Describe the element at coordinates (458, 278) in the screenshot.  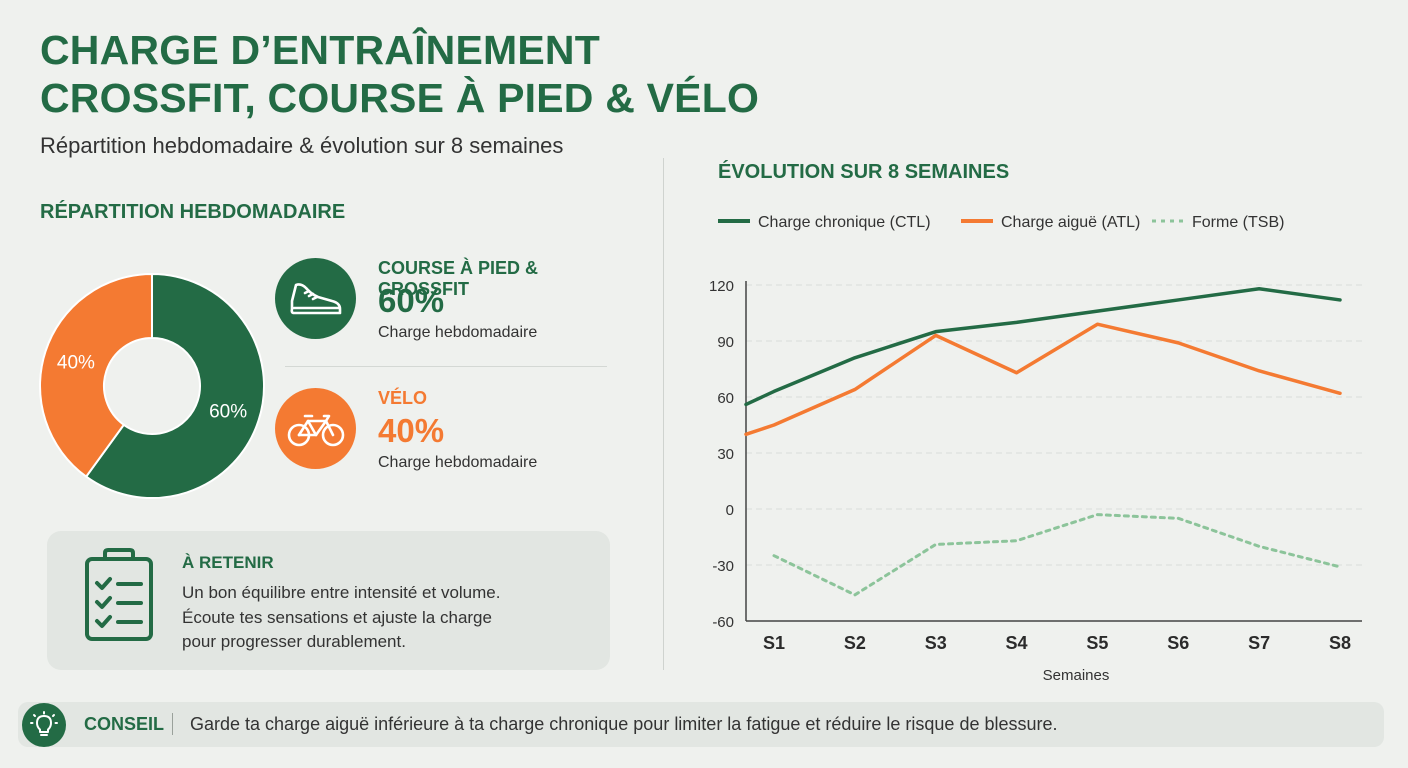
I see `stat-label: COURSE À PIED & CROSSFIT` at that location.